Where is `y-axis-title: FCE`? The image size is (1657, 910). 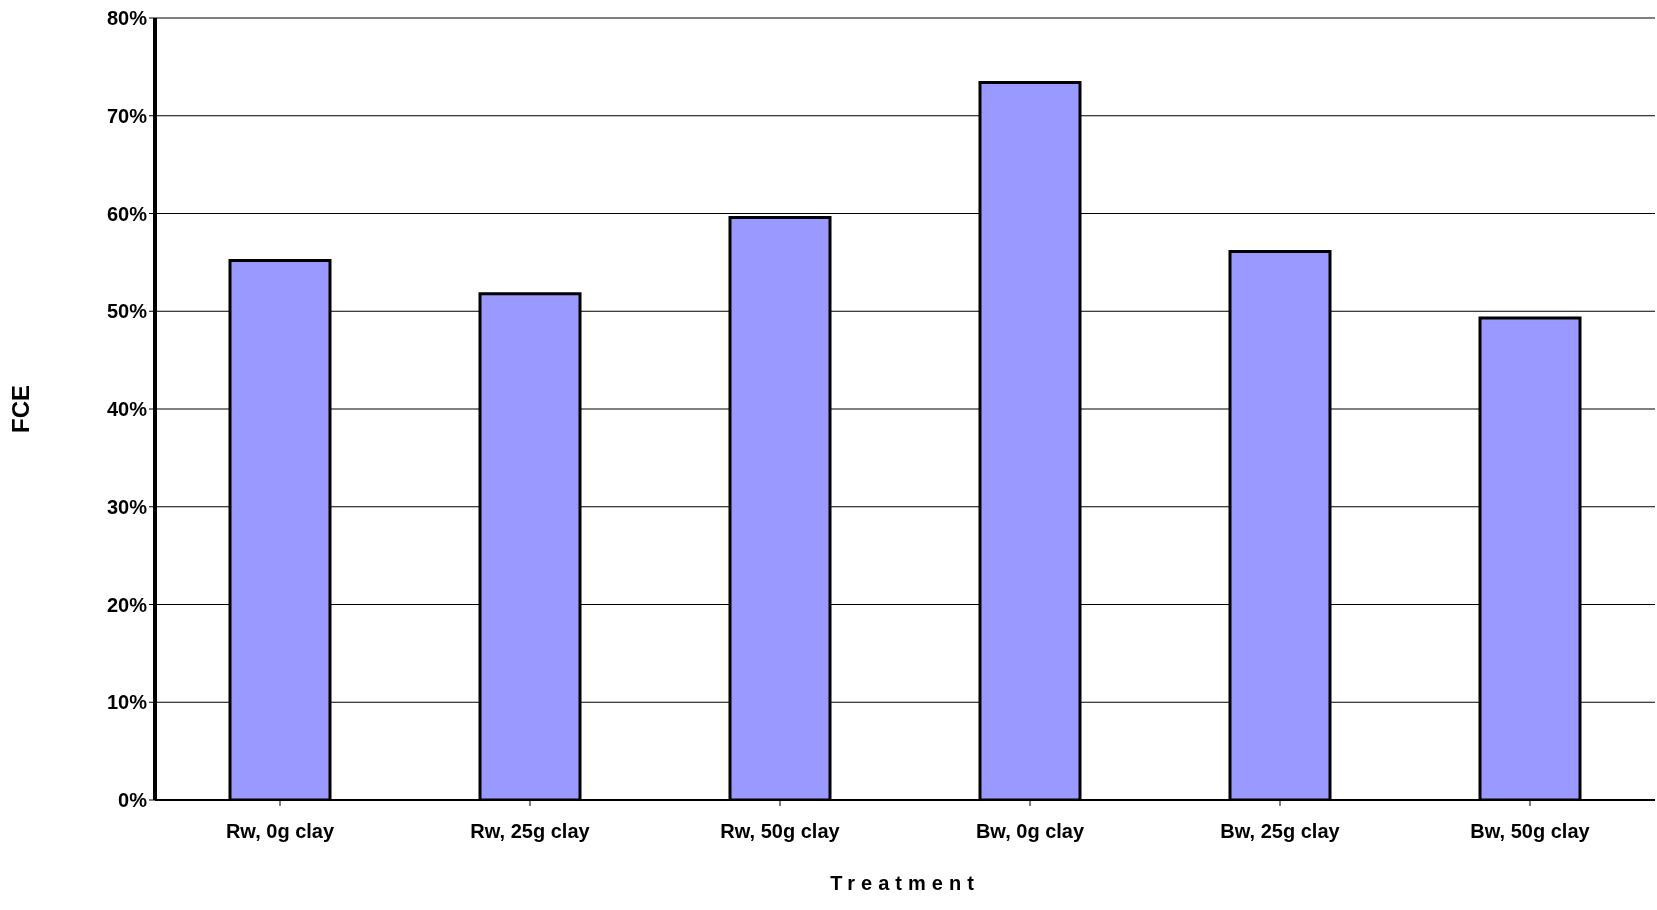 y-axis-title: FCE is located at coordinates (20, 409).